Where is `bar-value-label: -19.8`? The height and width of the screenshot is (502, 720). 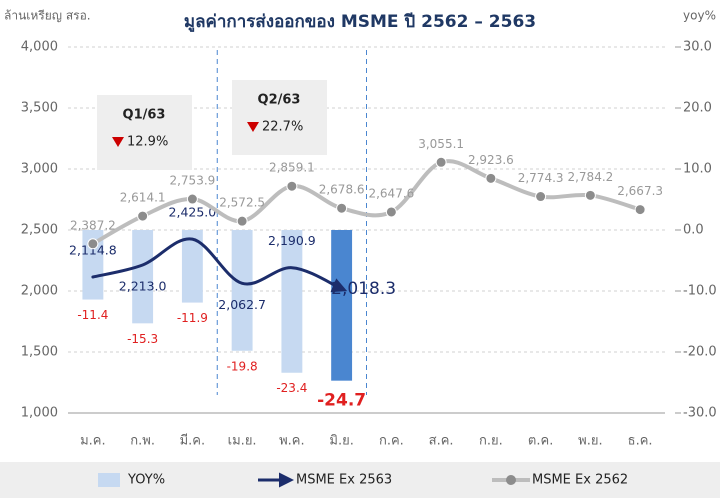 bar-value-label: -19.8 is located at coordinates (242, 366).